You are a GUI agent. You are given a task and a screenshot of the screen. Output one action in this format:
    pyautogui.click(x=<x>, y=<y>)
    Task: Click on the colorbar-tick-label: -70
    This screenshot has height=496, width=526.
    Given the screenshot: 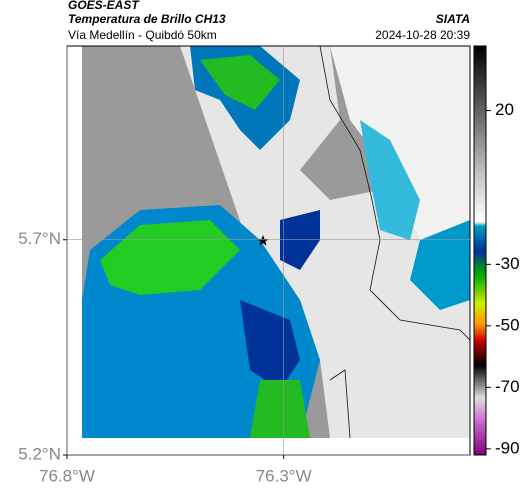 What is the action you would take?
    pyautogui.click(x=507, y=386)
    